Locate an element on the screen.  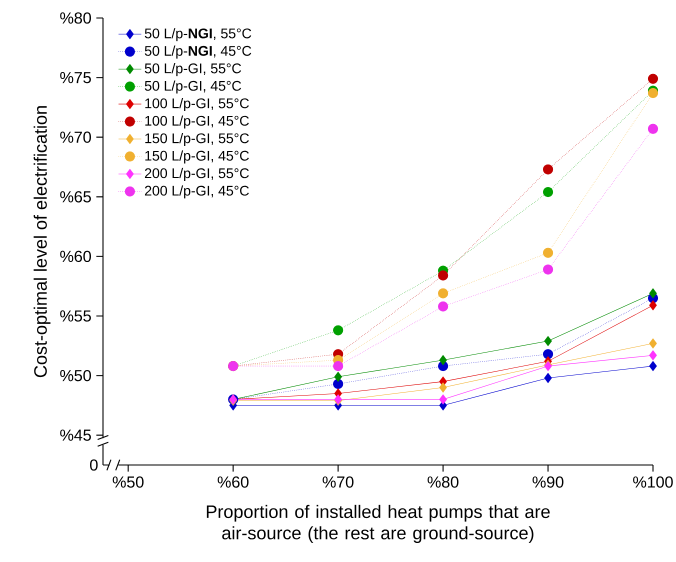
legend-label: 50 L/p-NGI, 55°C is located at coordinates (198, 35).